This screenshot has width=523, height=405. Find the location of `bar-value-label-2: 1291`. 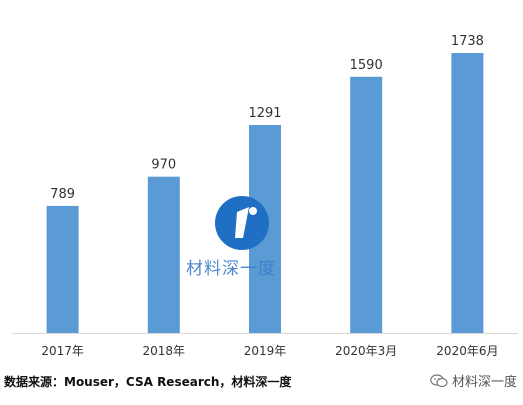

bar-value-label-2: 1291 is located at coordinates (264, 113).